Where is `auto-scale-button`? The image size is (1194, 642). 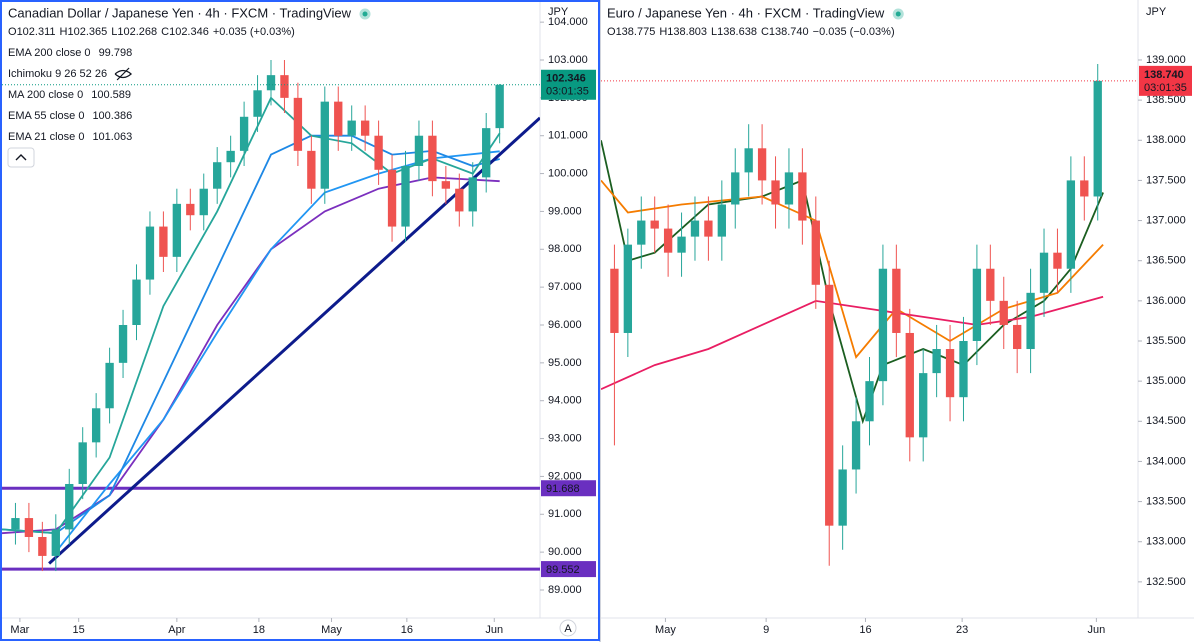 auto-scale-button is located at coordinates (568, 628).